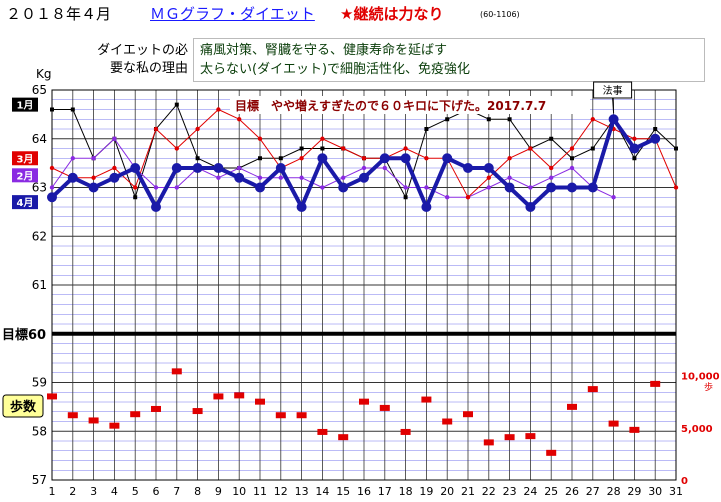 This screenshot has height=502, width=721. I want to click on x-tick-label: 25, so click(551, 491).